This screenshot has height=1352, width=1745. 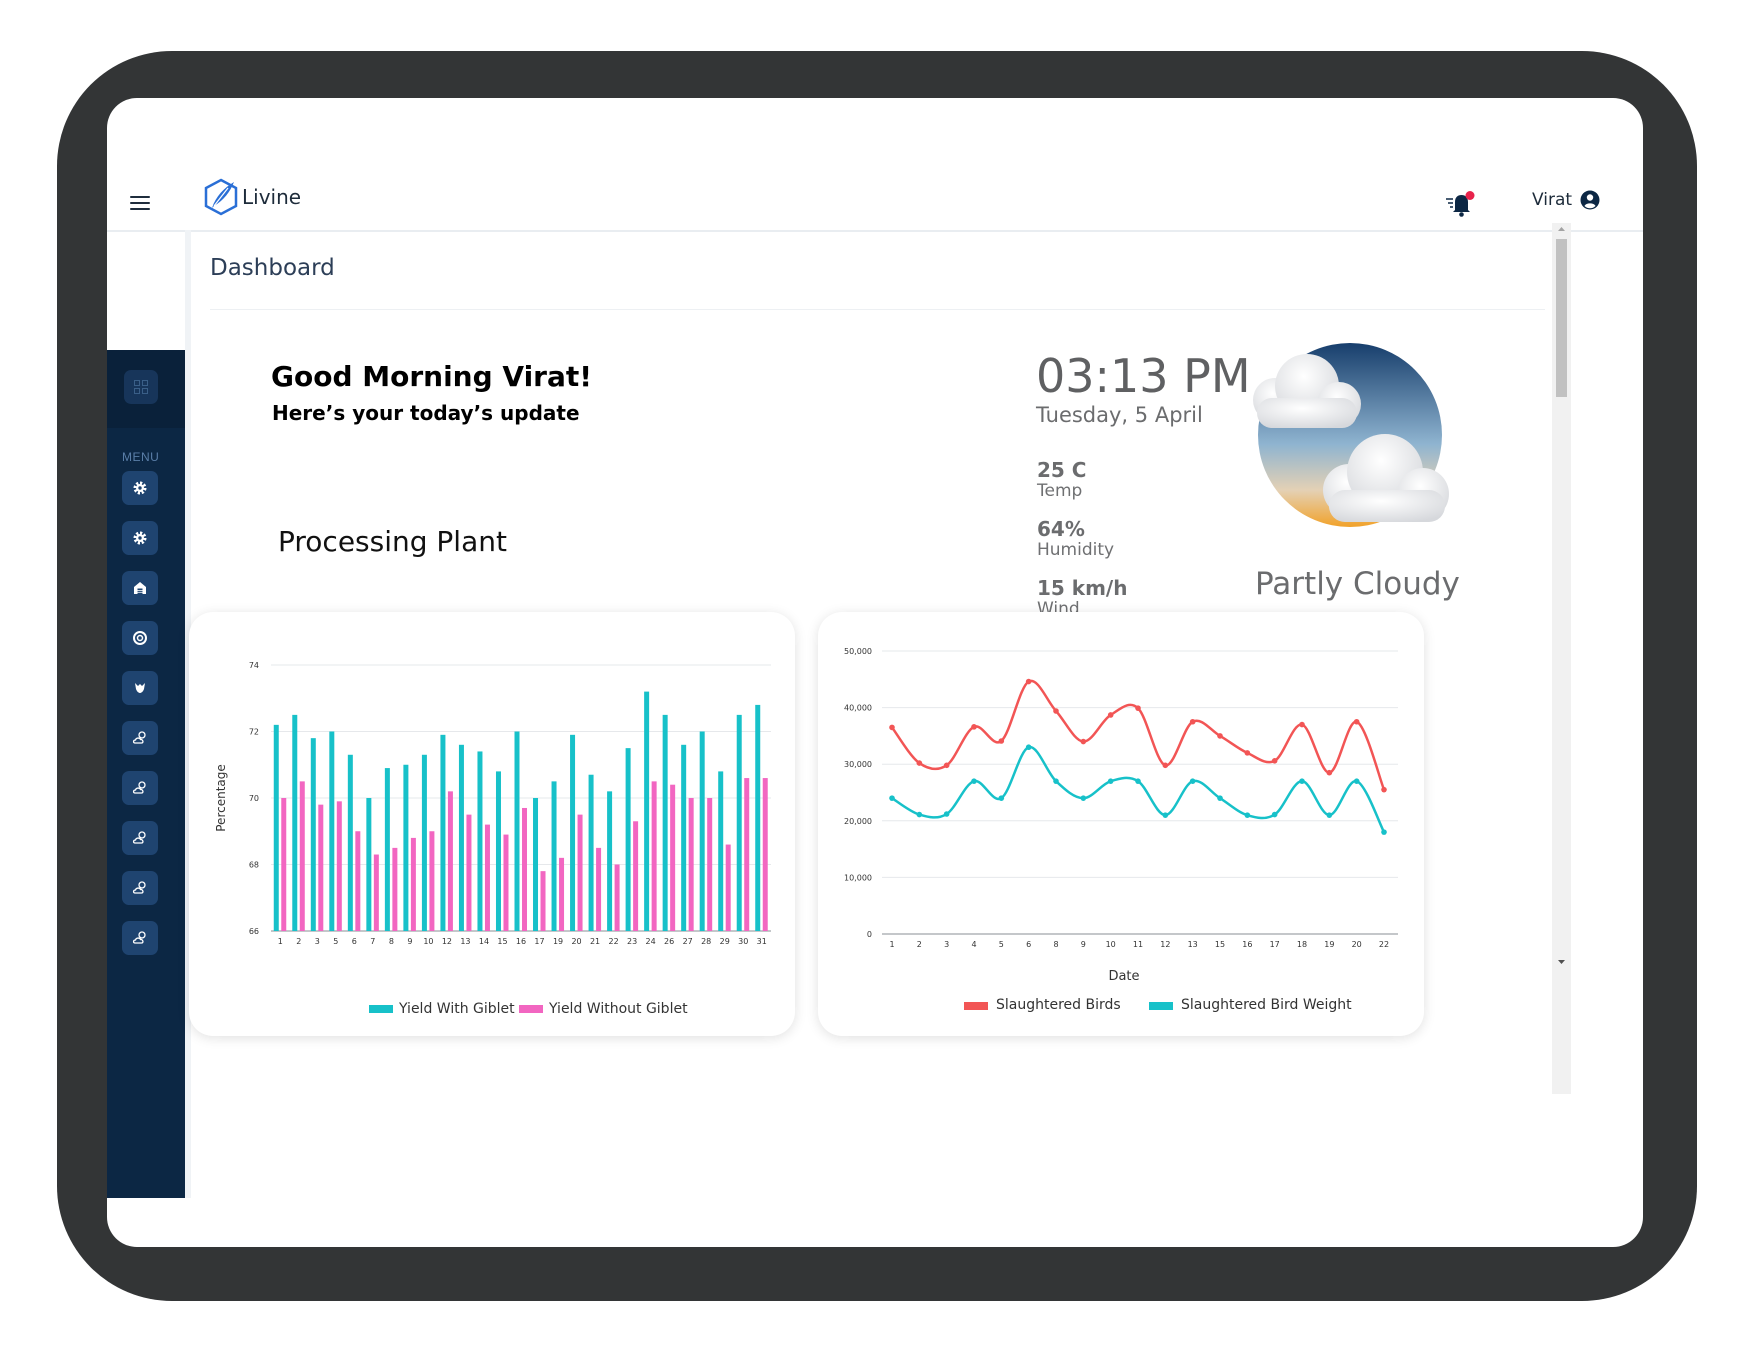 I want to click on legend-swatch-slaughtered-bird-weight, so click(x=1161, y=1006).